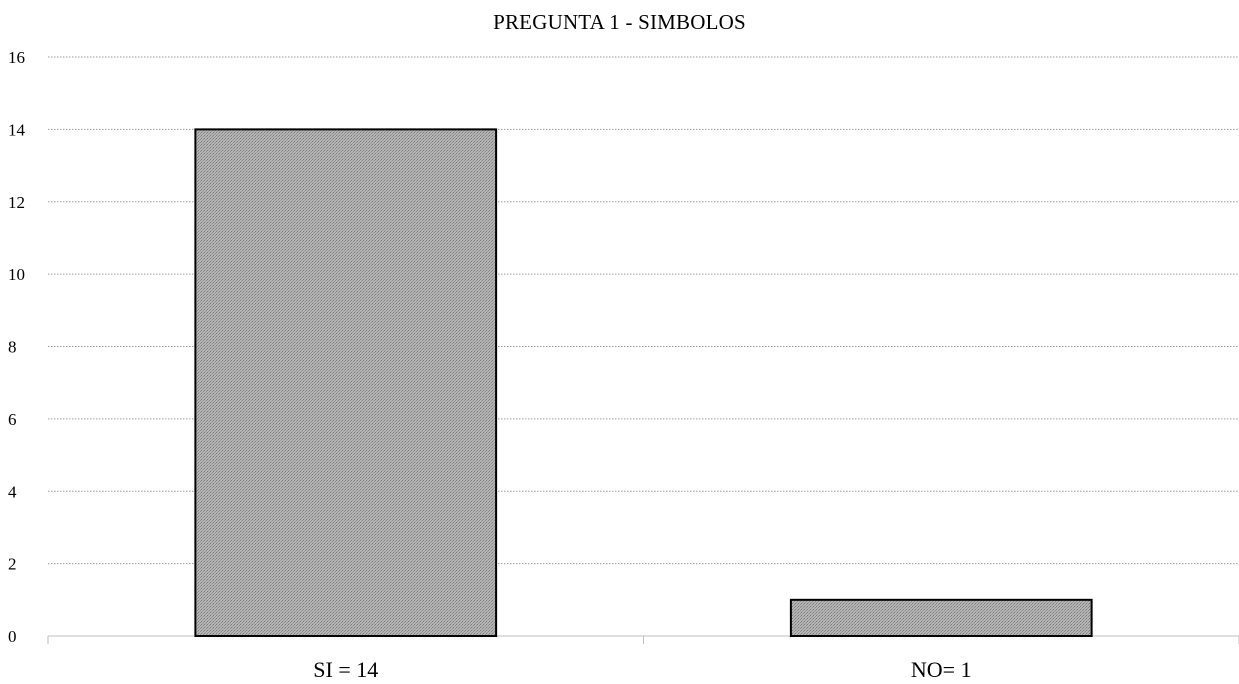  I want to click on y-tick-label: 6, so click(12, 419).